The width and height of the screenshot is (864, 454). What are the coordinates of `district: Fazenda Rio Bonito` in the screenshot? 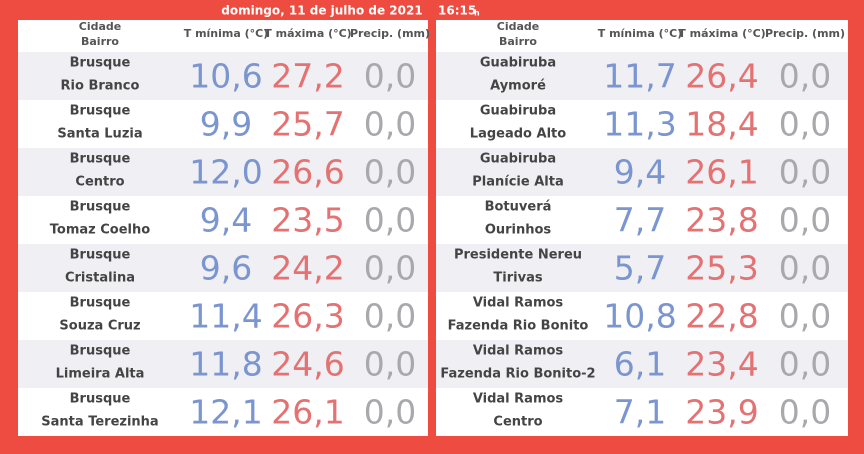 It's located at (518, 326).